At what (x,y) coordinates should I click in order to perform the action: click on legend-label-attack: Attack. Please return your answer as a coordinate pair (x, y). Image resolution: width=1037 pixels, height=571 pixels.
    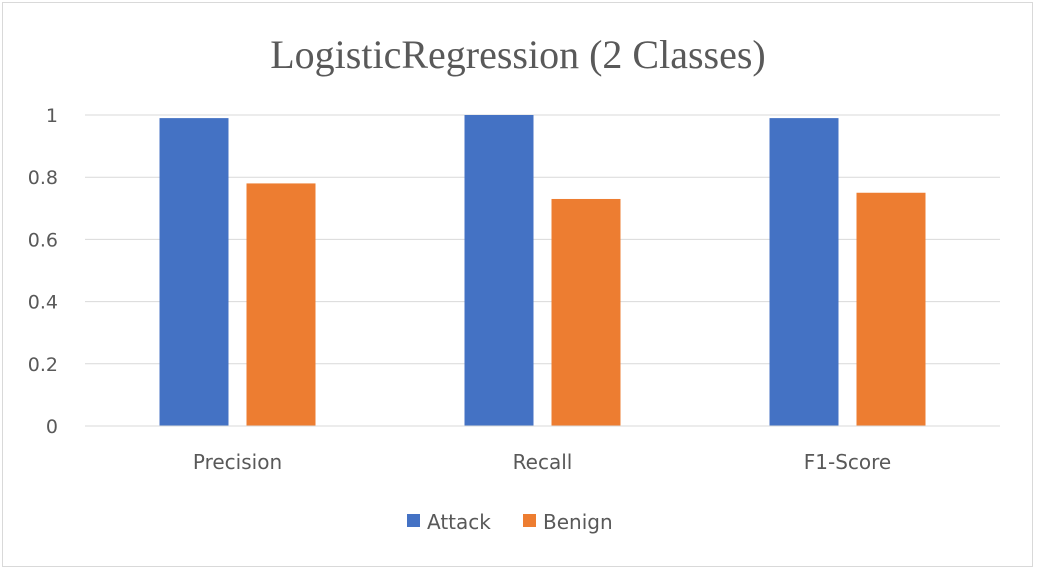
    Looking at the image, I should click on (459, 522).